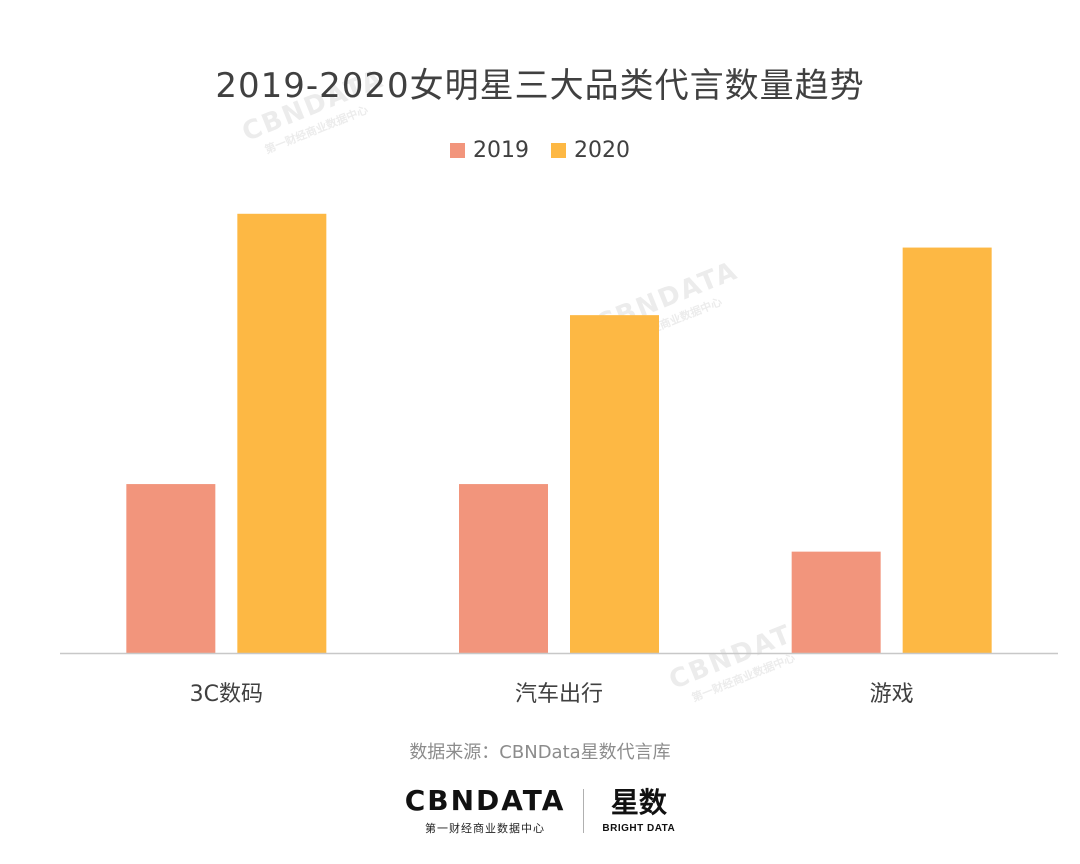 This screenshot has width=1080, height=864. What do you see at coordinates (485, 828) in the screenshot?
I see `cbndata-logo-sub: 第一财经商业数据中心` at bounding box center [485, 828].